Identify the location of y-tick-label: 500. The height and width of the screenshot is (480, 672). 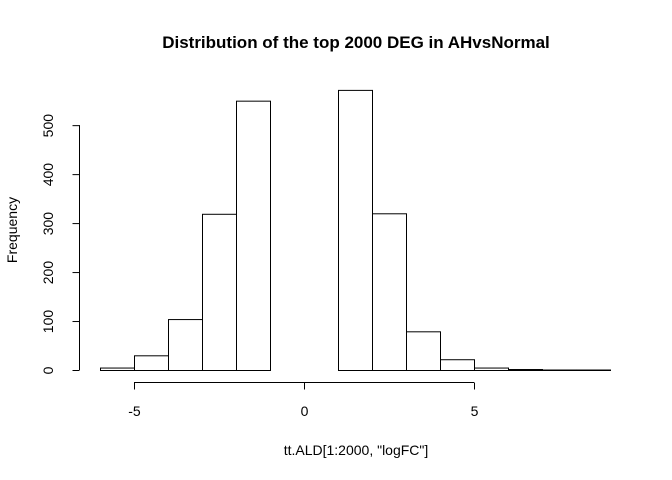
(48, 126).